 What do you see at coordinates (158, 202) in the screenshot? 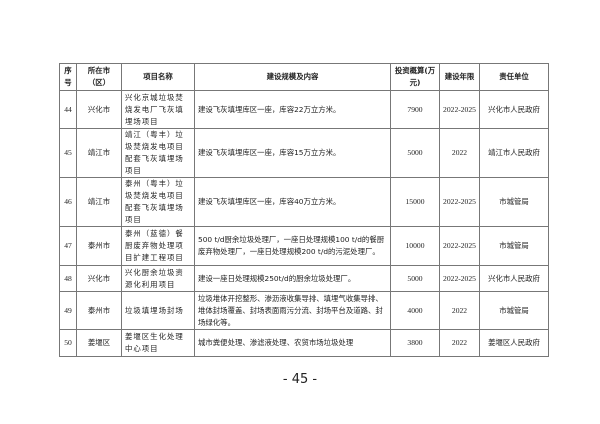
I see `table-cell: 泰州（粤丰）垃圾焚烧发电项目配套飞灰填埋场项目` at bounding box center [158, 202].